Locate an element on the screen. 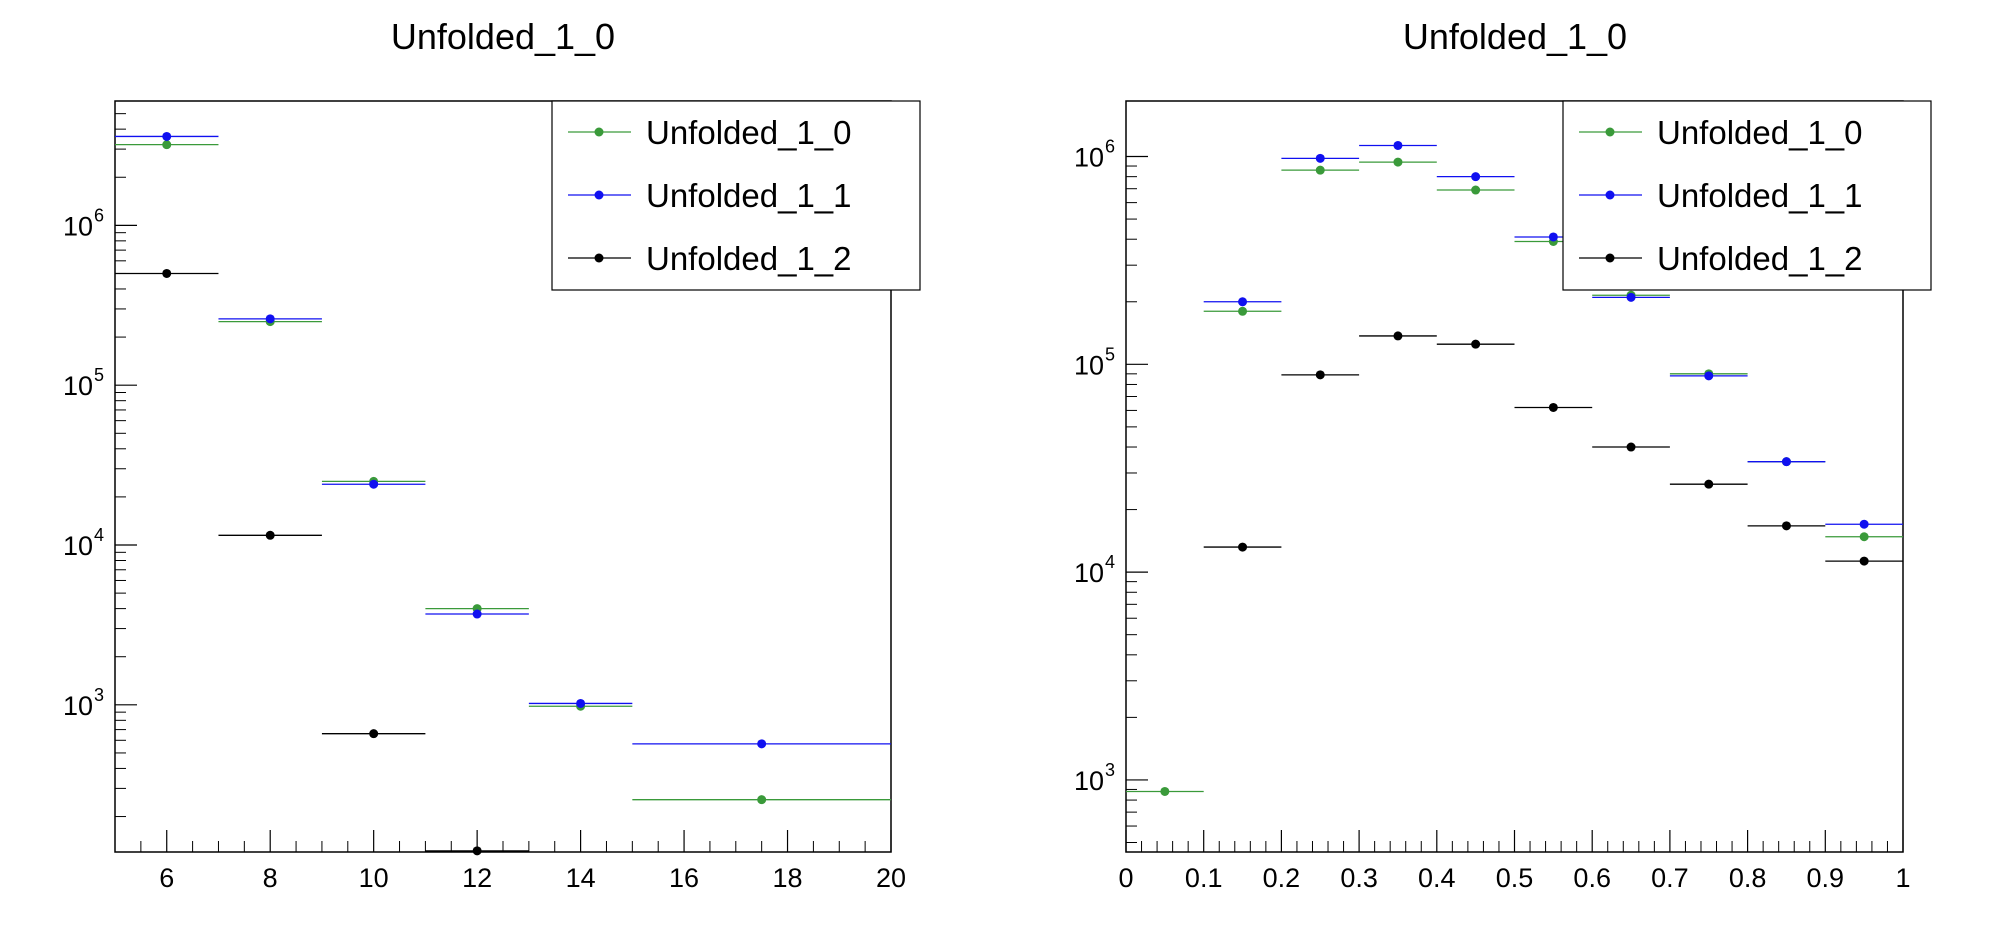  x-tick-label-right: 0 is located at coordinates (1125, 878).